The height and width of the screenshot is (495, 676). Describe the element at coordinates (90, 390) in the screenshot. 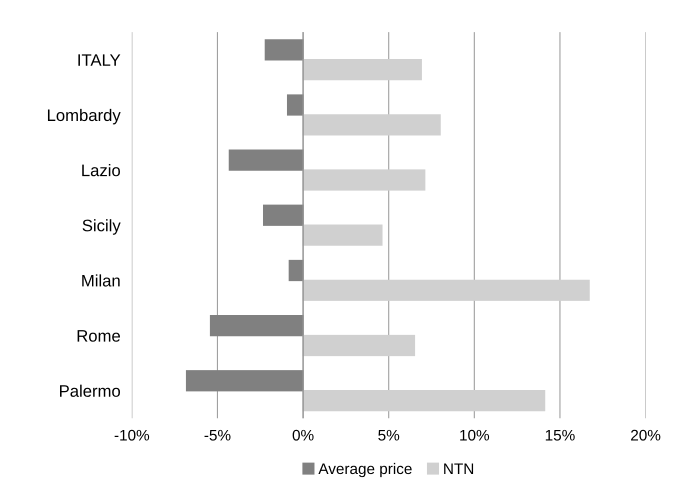

I see `y-tick-label: Palermo` at that location.